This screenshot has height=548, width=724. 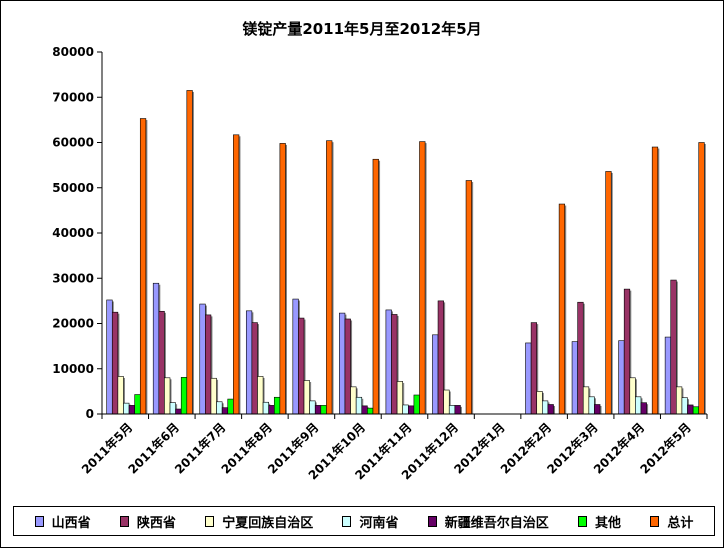 I want to click on legend: 山西省 陕西省 宁夏回族自治区 河南省 新疆维吾尔自治区 其他 总计, so click(x=364, y=521).